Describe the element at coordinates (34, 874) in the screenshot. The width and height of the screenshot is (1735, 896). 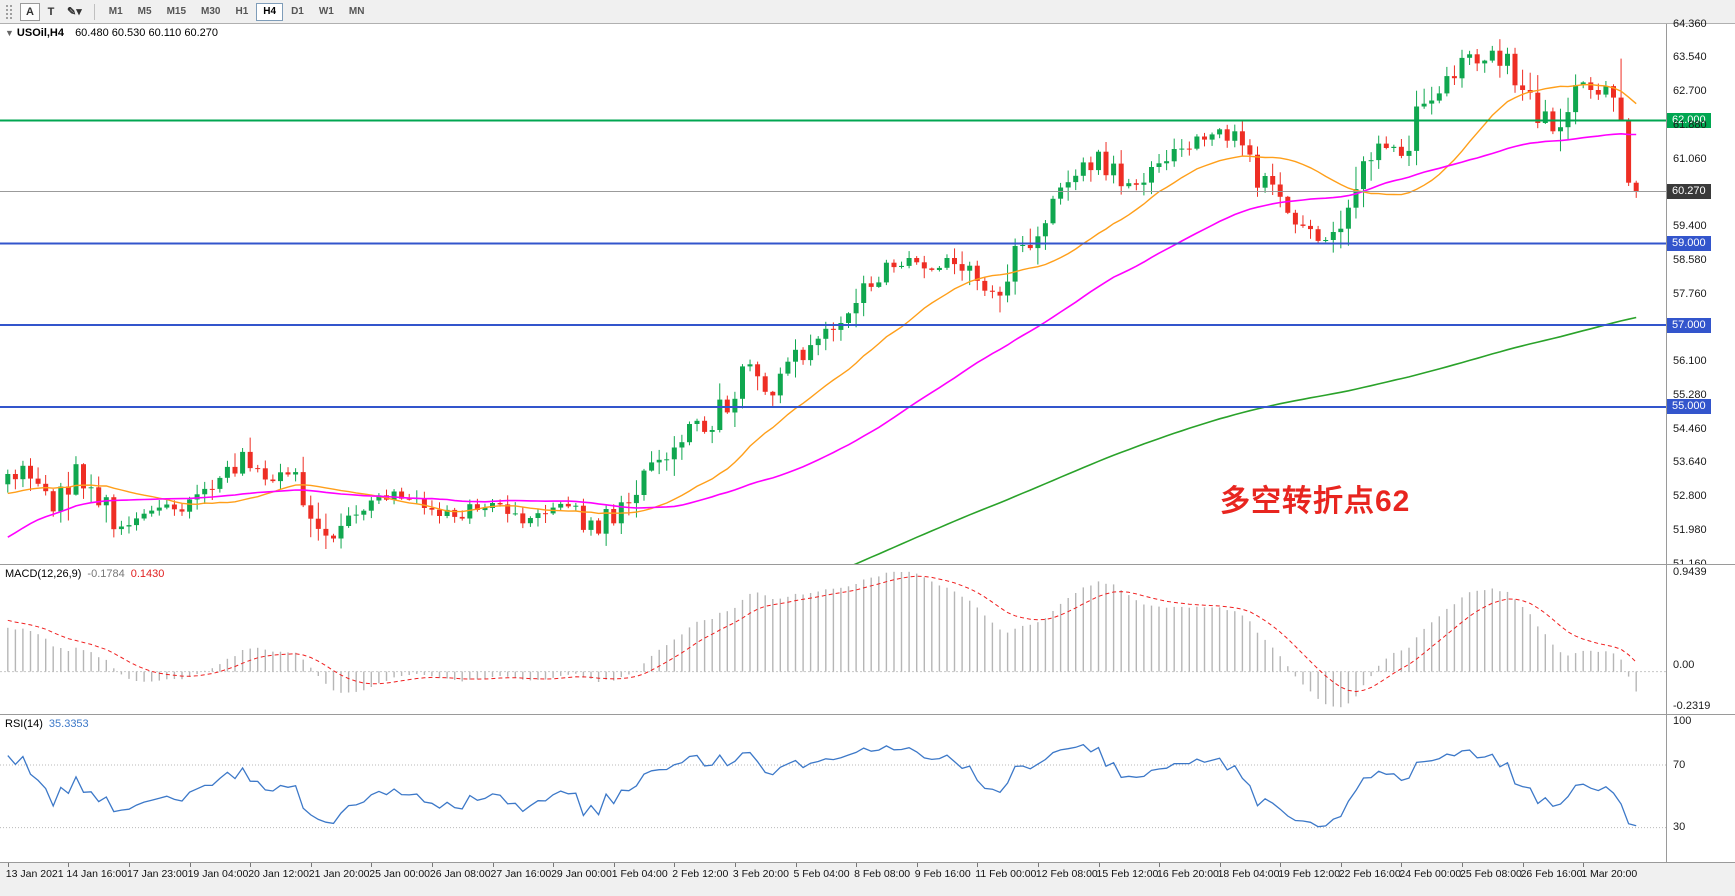
I see `time-axis-label: 13 Jan 2021` at that location.